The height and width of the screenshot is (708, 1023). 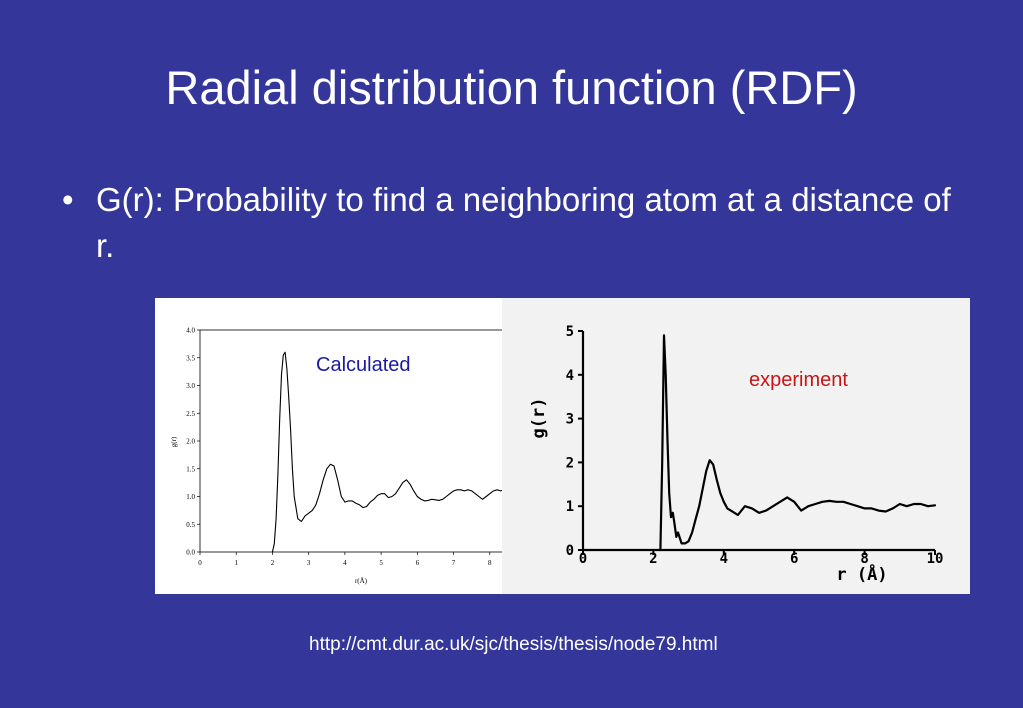 I want to click on x-tick-label: 3, so click(x=309, y=563).